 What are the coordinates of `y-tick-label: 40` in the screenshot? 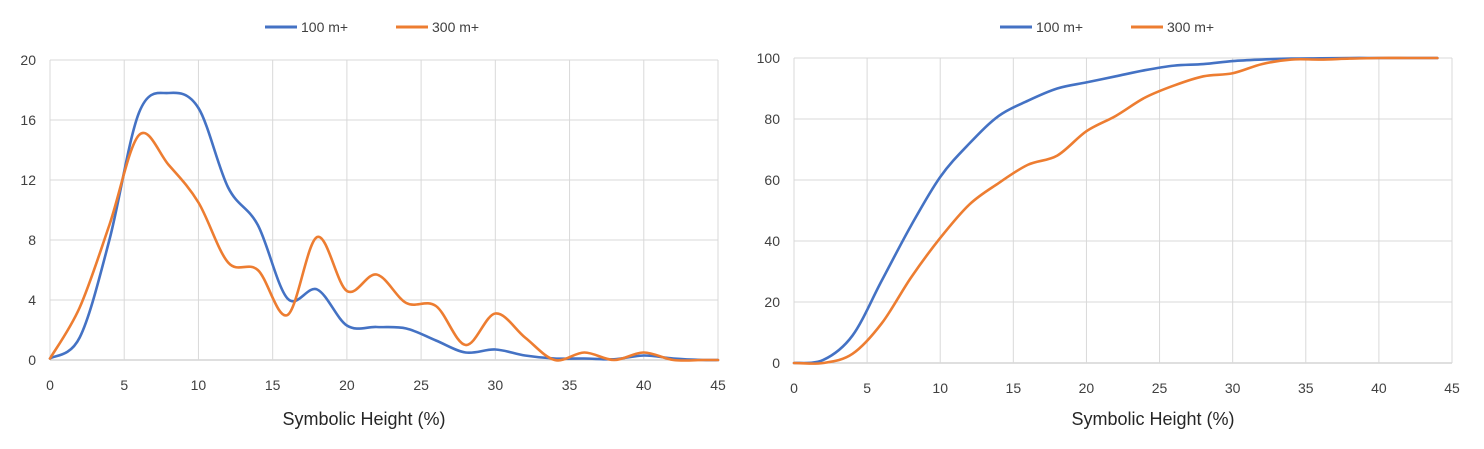 It's located at (772, 241).